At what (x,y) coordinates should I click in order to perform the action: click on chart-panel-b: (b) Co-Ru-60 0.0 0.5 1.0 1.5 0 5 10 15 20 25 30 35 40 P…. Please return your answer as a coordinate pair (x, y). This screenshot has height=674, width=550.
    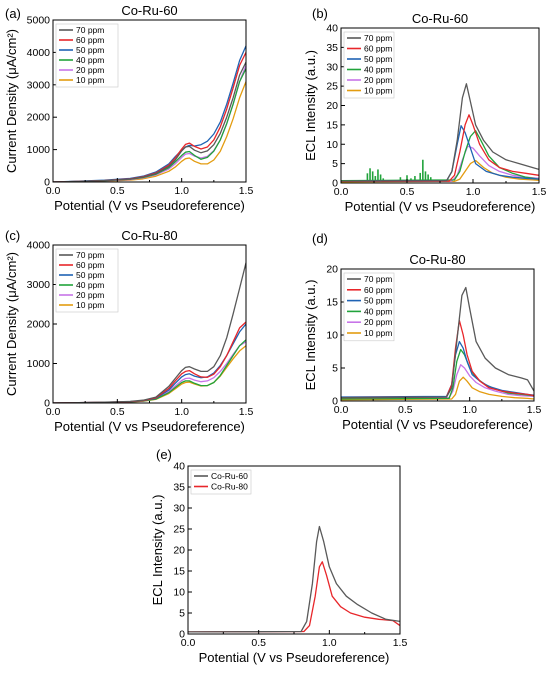
    Looking at the image, I should click on (424, 110).